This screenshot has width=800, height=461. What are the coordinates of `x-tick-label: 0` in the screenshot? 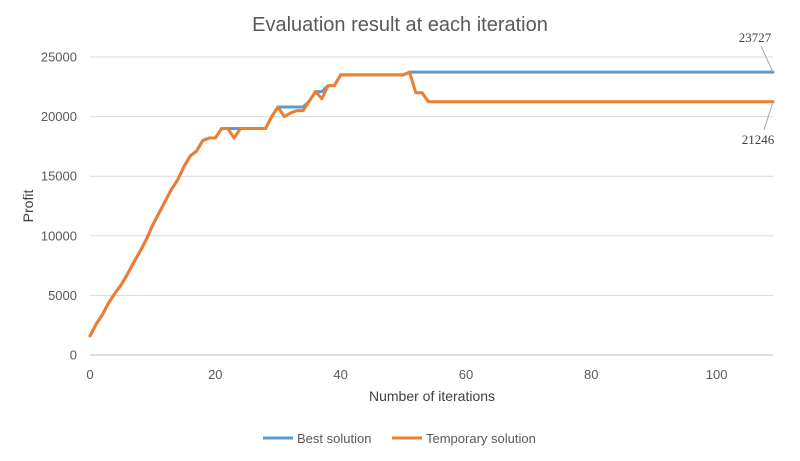 It's located at (89, 374).